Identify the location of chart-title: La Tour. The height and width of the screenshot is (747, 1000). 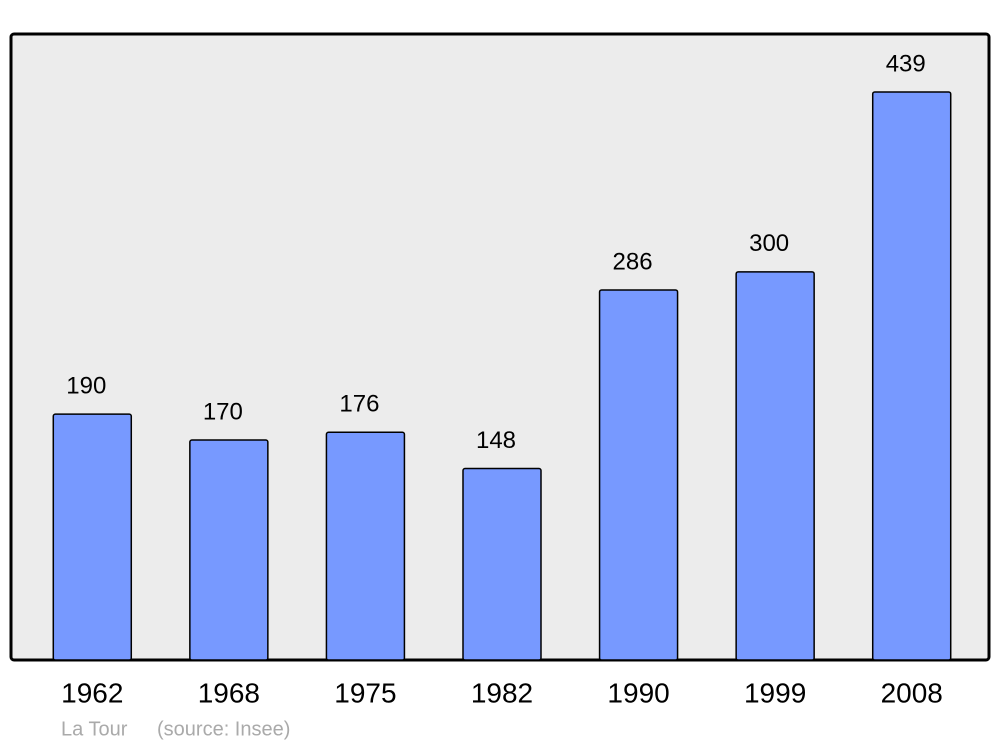
(94, 729).